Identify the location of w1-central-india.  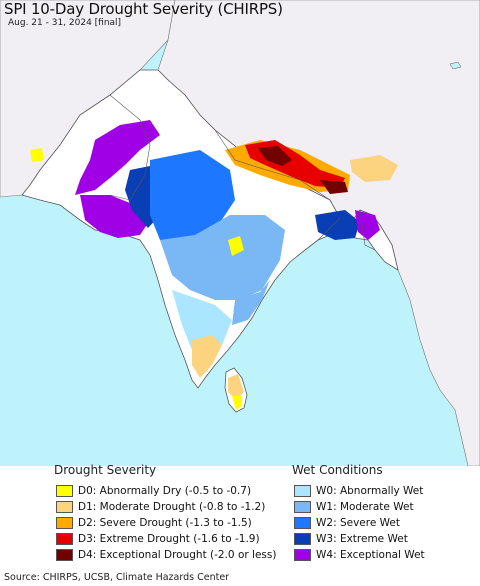
(222, 257).